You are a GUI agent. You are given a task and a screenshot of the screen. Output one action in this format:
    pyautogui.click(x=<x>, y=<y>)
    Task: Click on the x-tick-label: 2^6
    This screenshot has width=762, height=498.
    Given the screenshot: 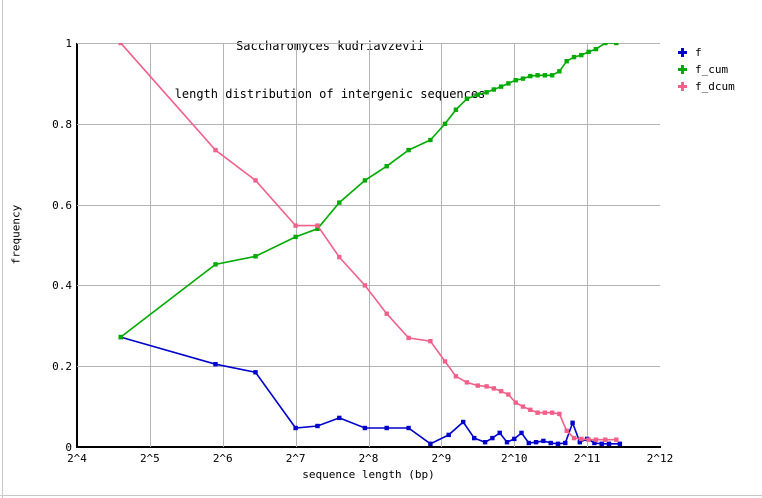 What is the action you would take?
    pyautogui.click(x=222, y=458)
    